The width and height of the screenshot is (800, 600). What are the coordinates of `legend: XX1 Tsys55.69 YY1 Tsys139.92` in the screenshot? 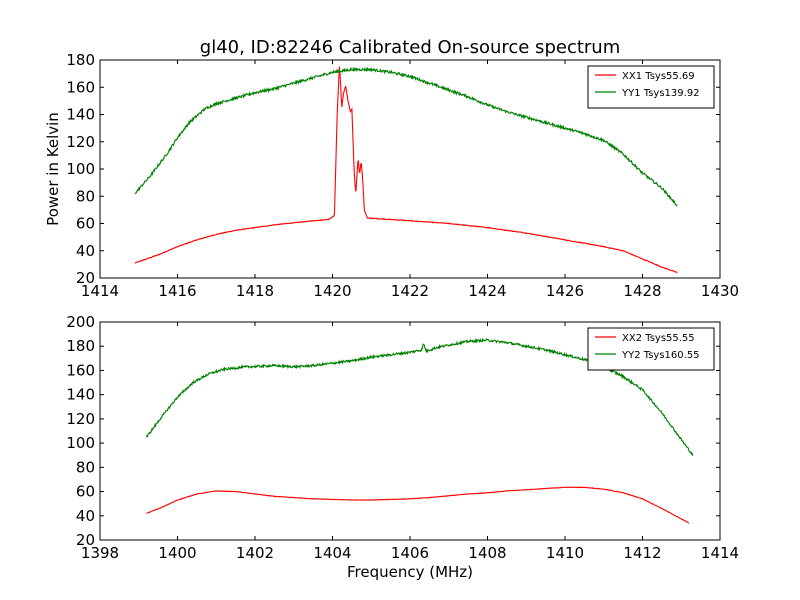 It's located at (651, 87).